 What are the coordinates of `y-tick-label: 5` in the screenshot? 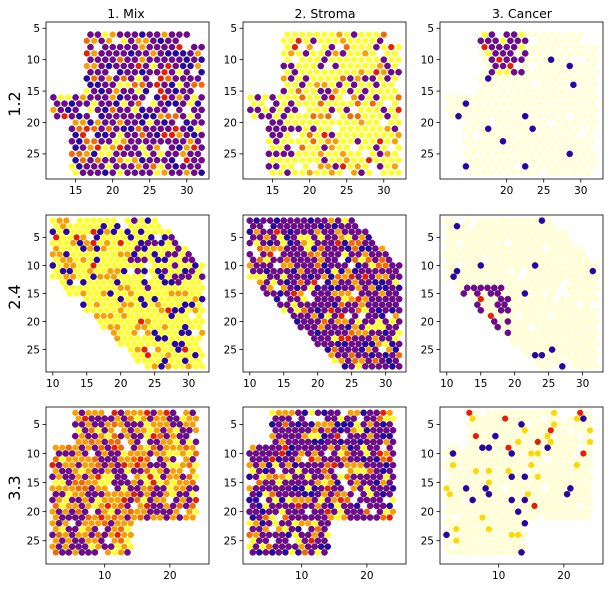 It's located at (430, 29).